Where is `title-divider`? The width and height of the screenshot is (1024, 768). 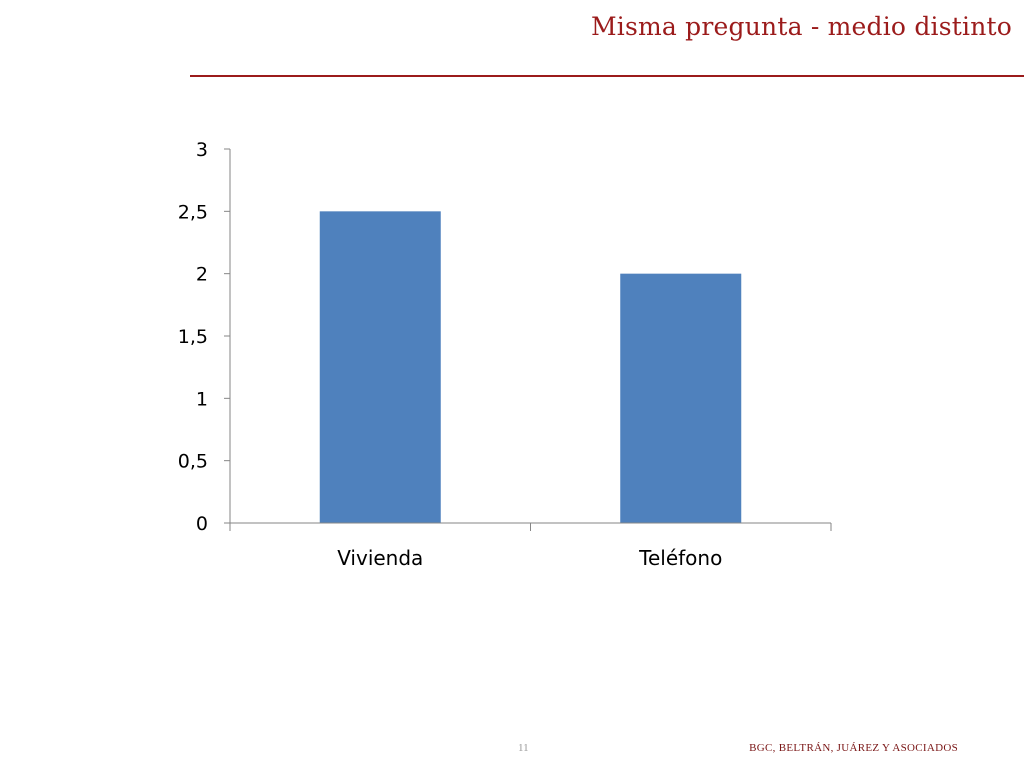
title-divider is located at coordinates (607, 76).